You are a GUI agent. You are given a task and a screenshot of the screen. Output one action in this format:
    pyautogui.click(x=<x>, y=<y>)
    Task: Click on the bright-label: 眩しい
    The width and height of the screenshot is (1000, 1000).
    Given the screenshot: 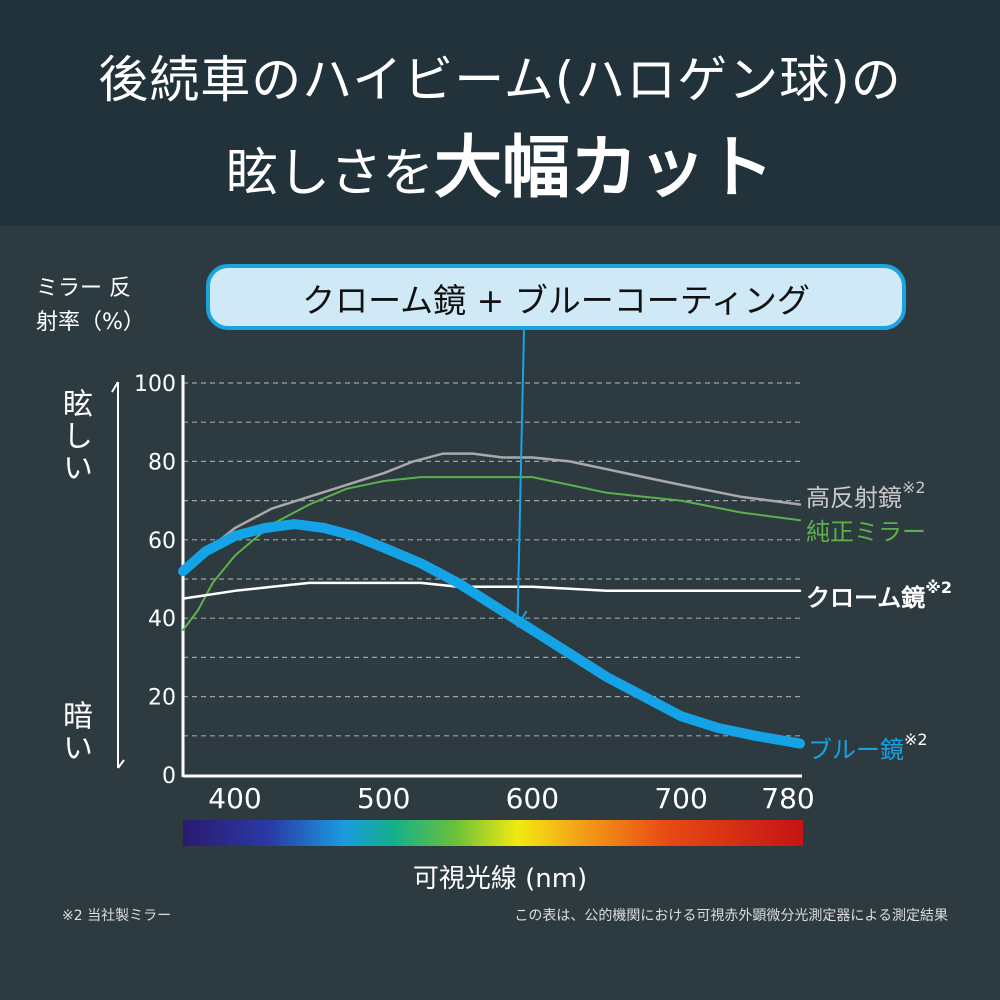 What is the action you would take?
    pyautogui.click(x=74, y=436)
    